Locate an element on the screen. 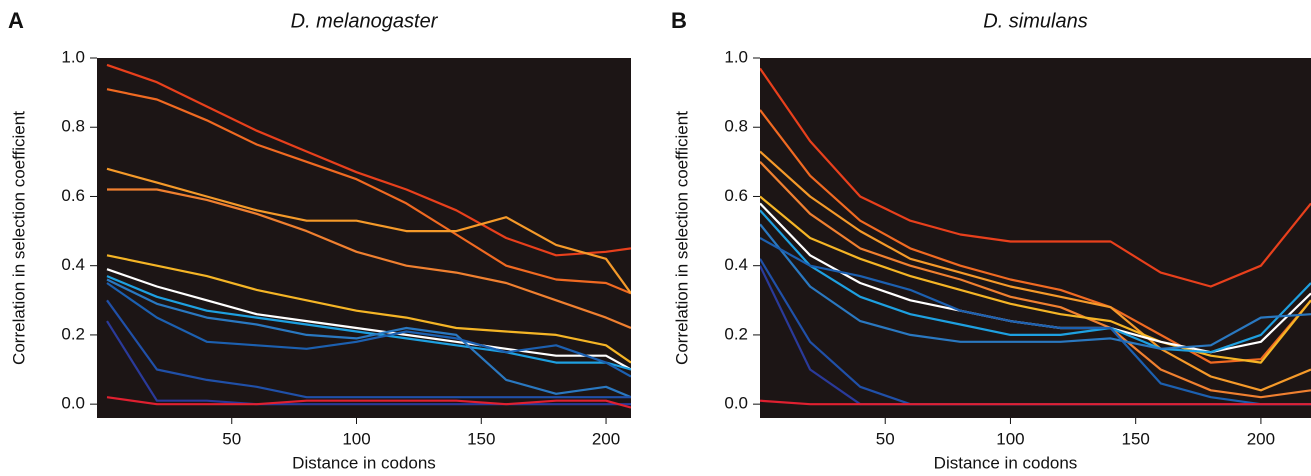 Image resolution: width=1311 pixels, height=476 pixels. panel-label: A is located at coordinates (16, 20).